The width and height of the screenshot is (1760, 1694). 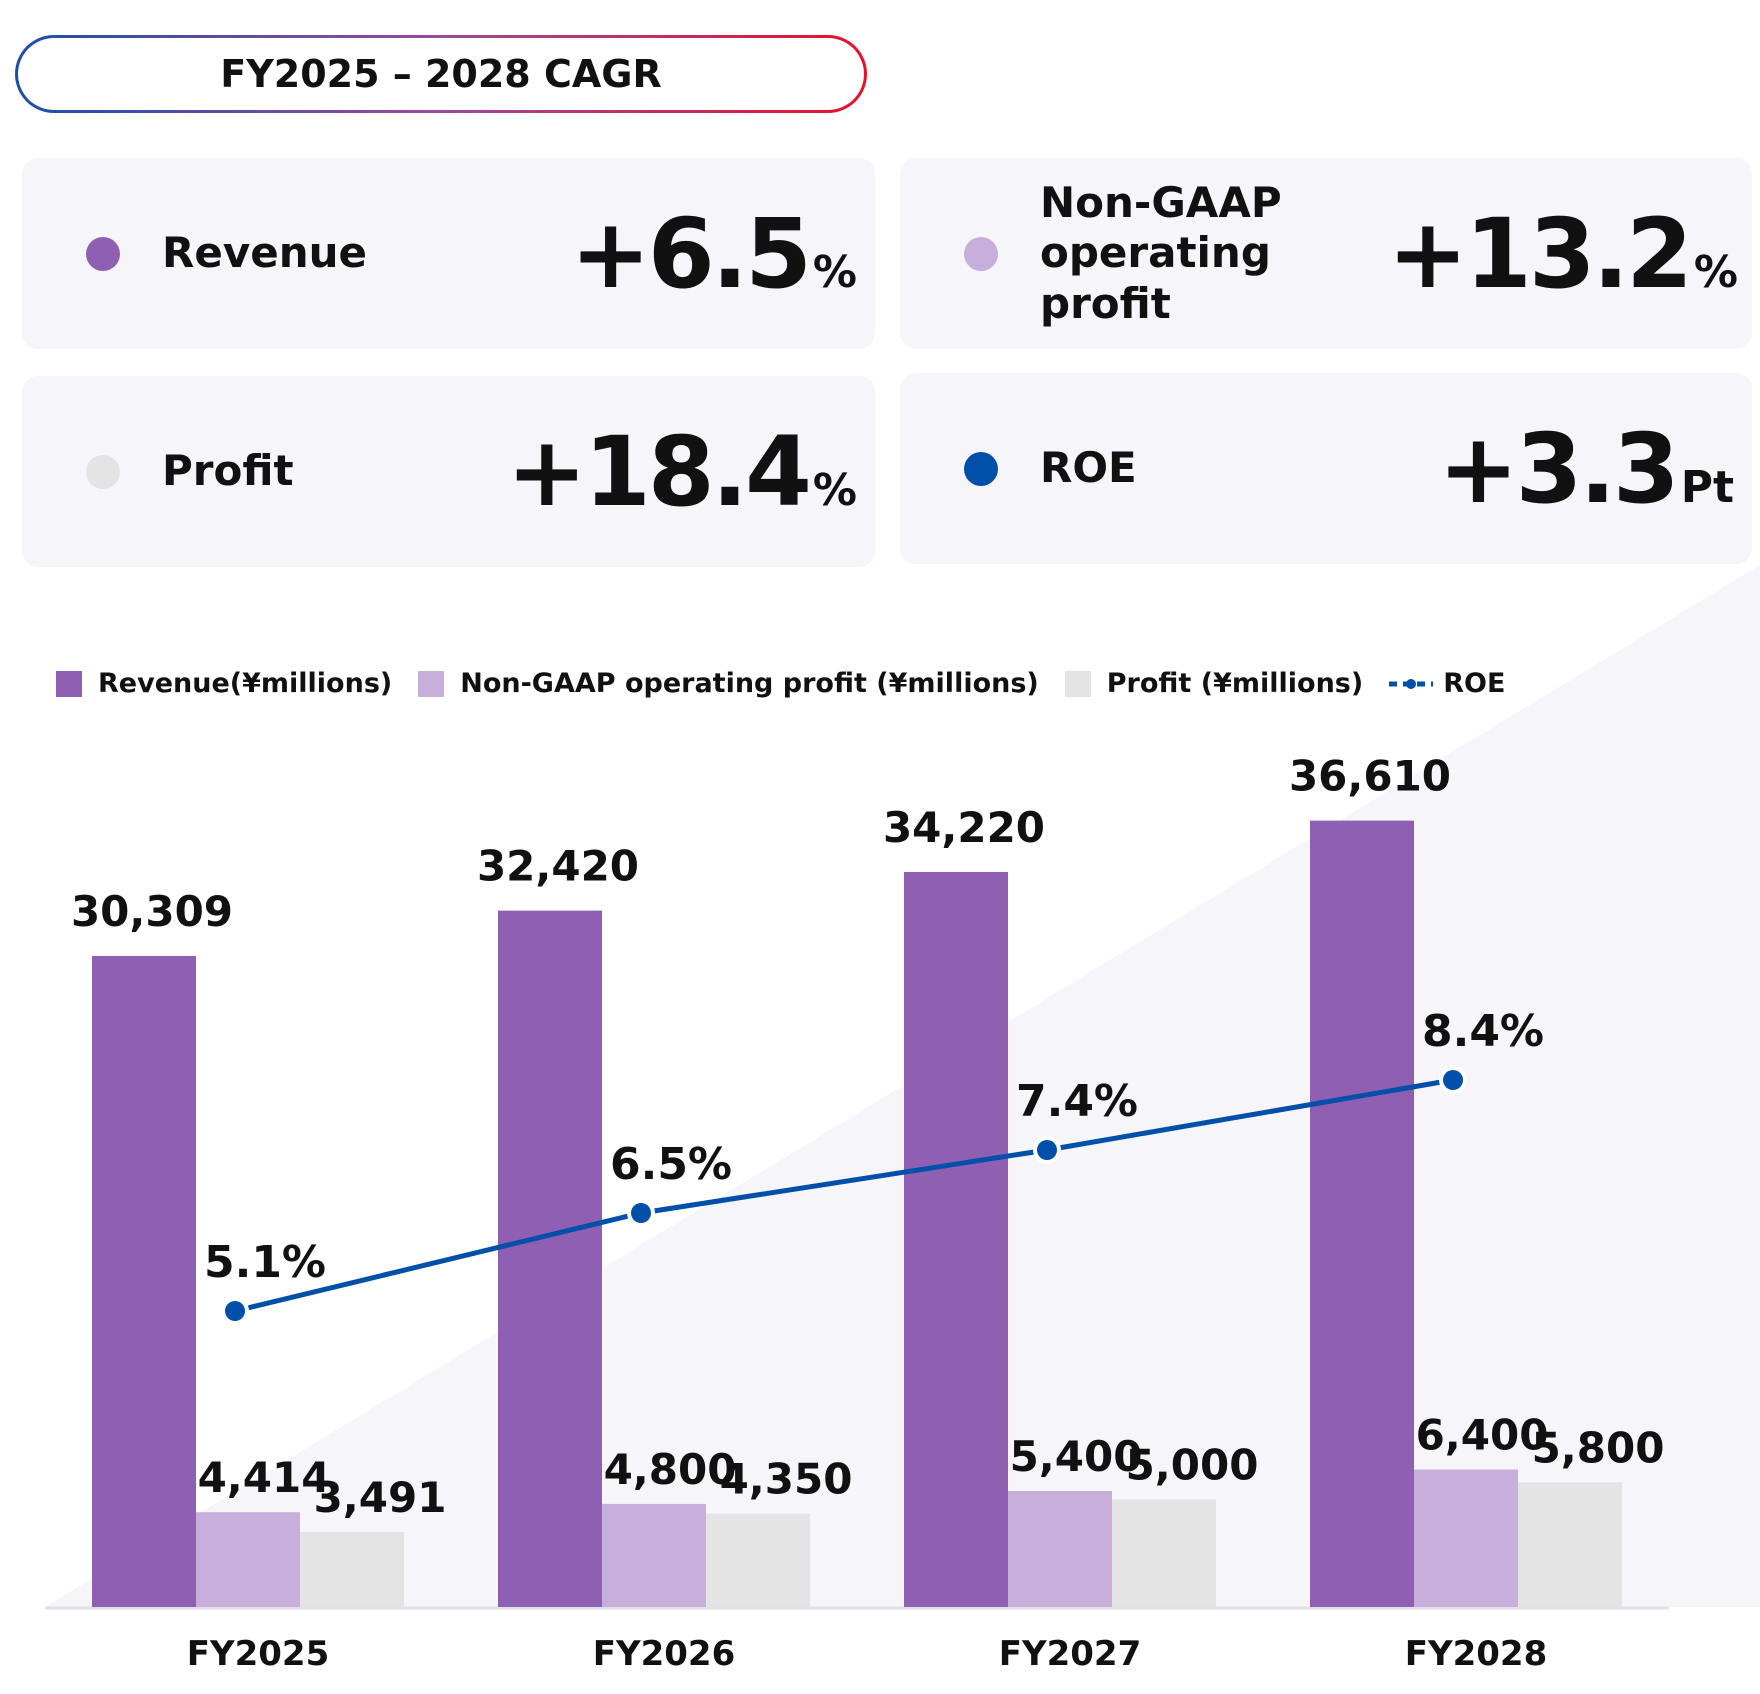 I want to click on profit-bar-label: 4,350, so click(x=786, y=1479).